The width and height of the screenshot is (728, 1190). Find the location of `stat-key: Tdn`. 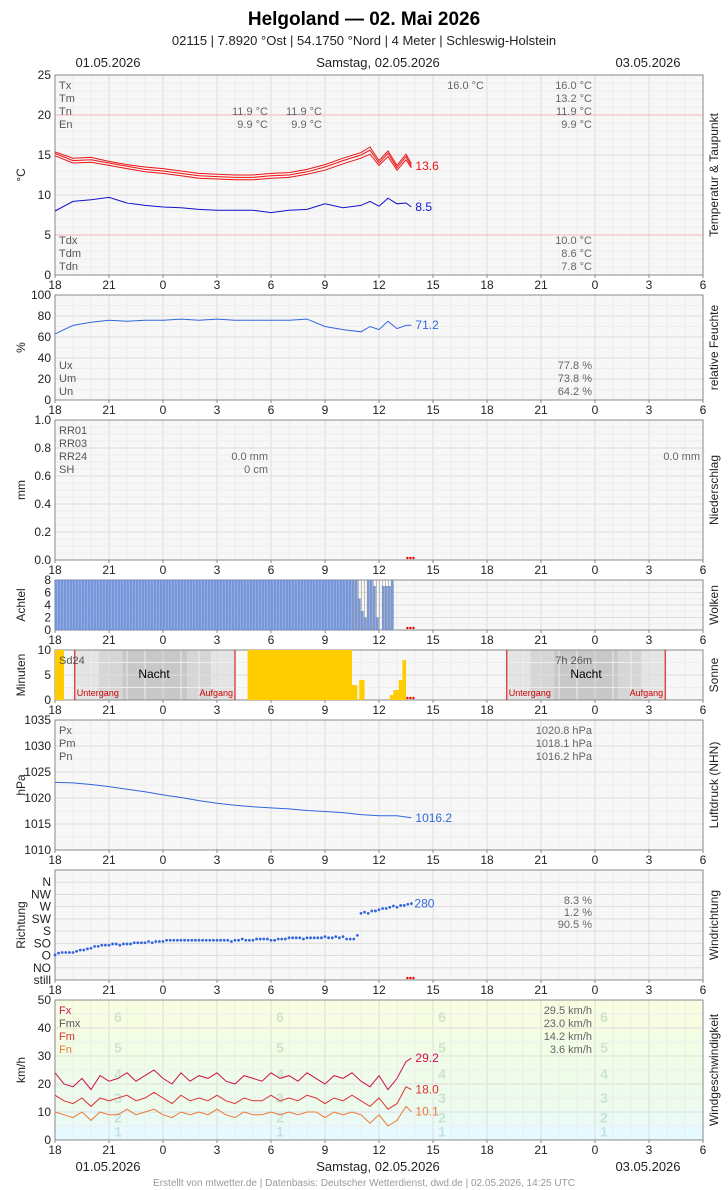

stat-key: Tdn is located at coordinates (68, 267).